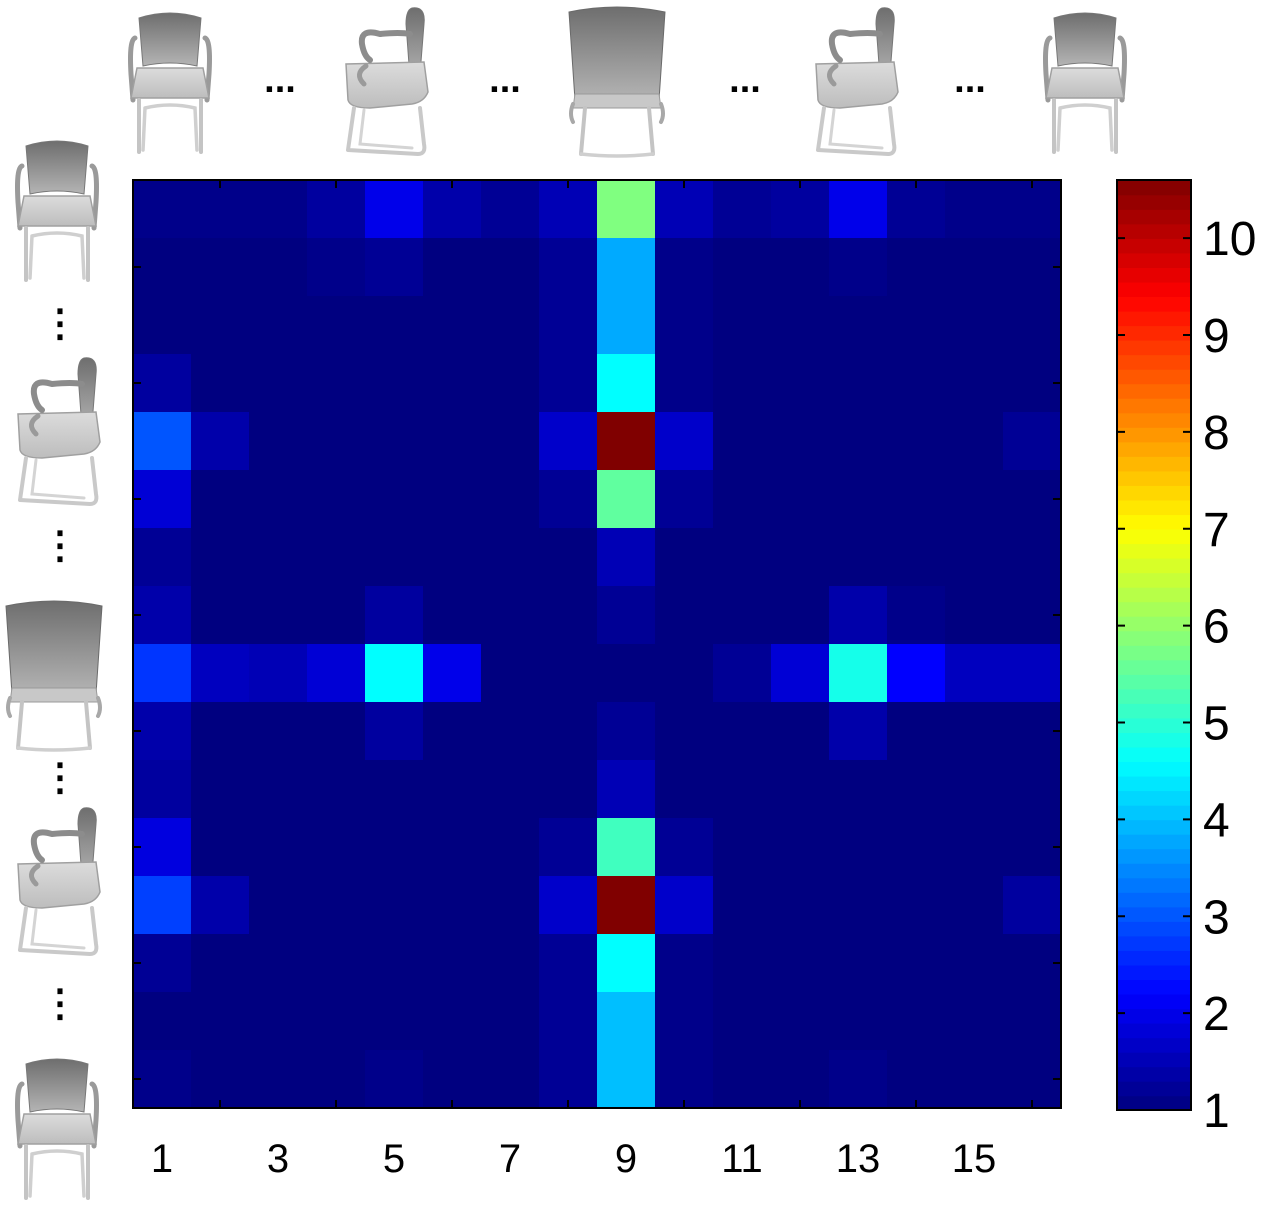 Image resolution: width=1272 pixels, height=1207 pixels. I want to click on heatmap-cell-r8-c1, so click(162, 615).